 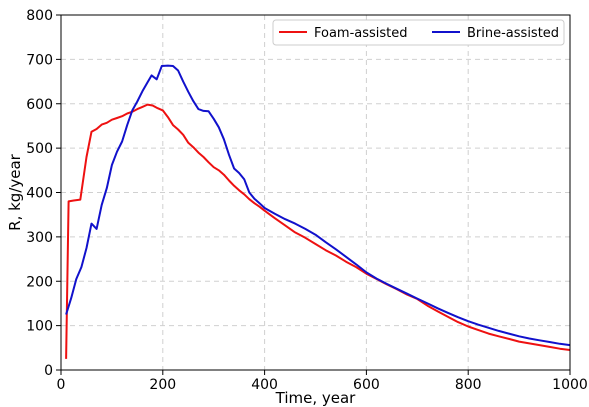 I want to click on x-tick-label: 1000, so click(x=570, y=385).